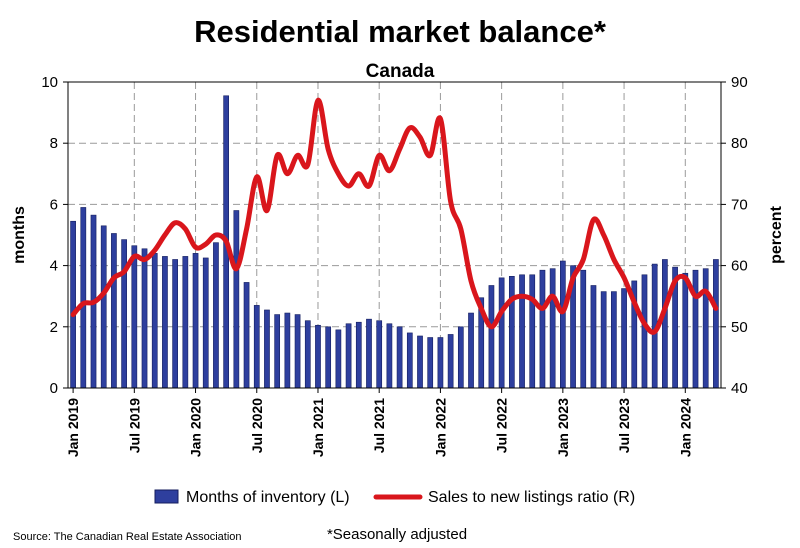  Describe the element at coordinates (54, 143) in the screenshot. I see `y-left-tick-label: 8` at that location.